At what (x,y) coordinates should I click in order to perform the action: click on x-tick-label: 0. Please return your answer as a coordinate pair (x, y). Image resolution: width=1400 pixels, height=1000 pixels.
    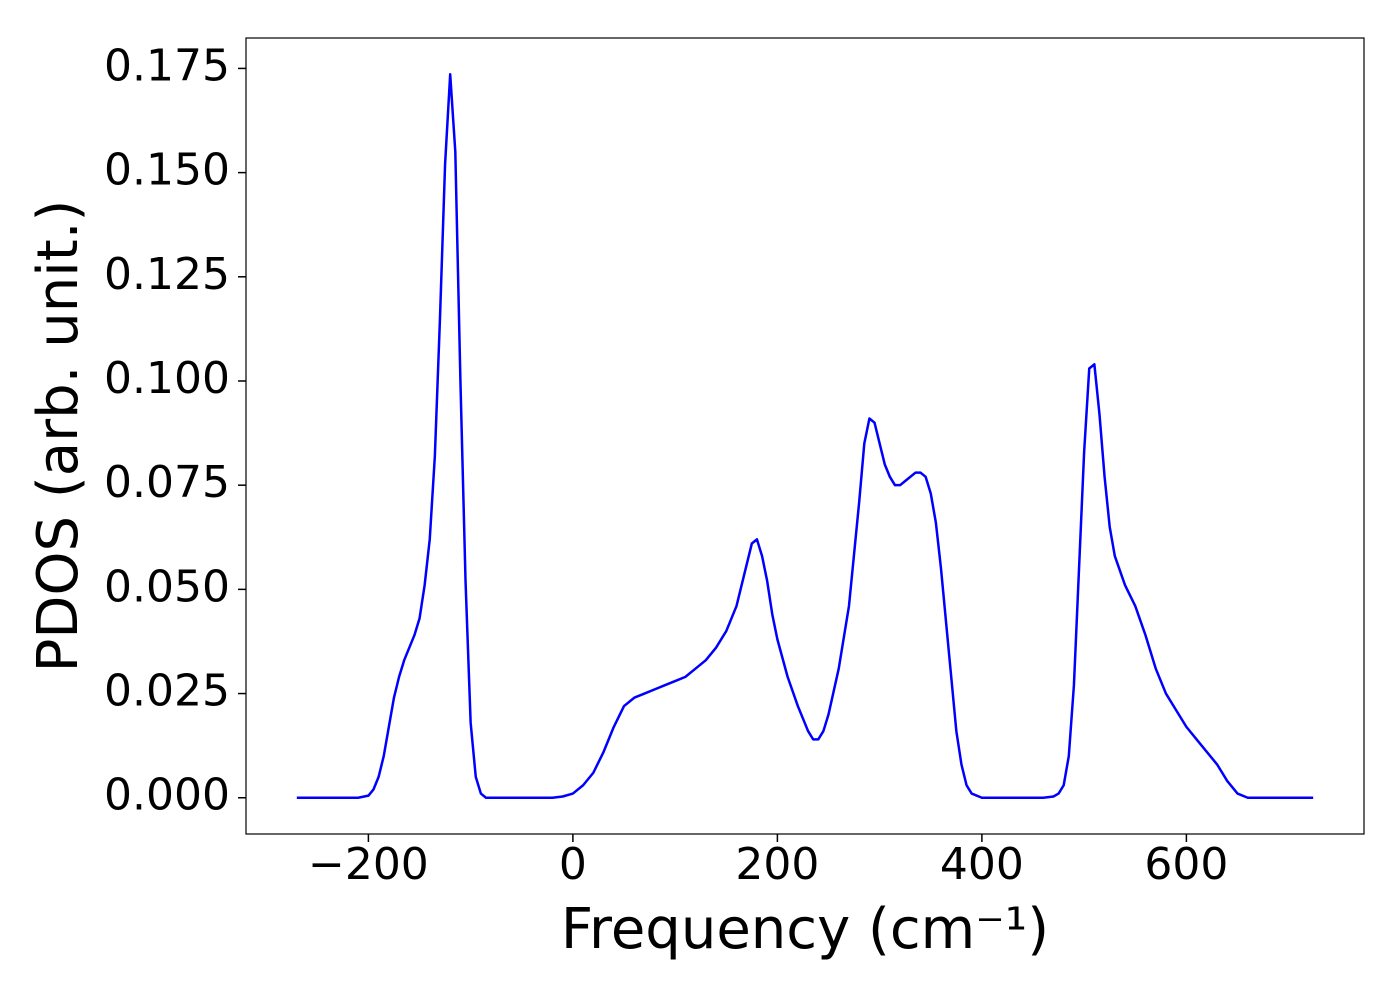
    Looking at the image, I should click on (573, 864).